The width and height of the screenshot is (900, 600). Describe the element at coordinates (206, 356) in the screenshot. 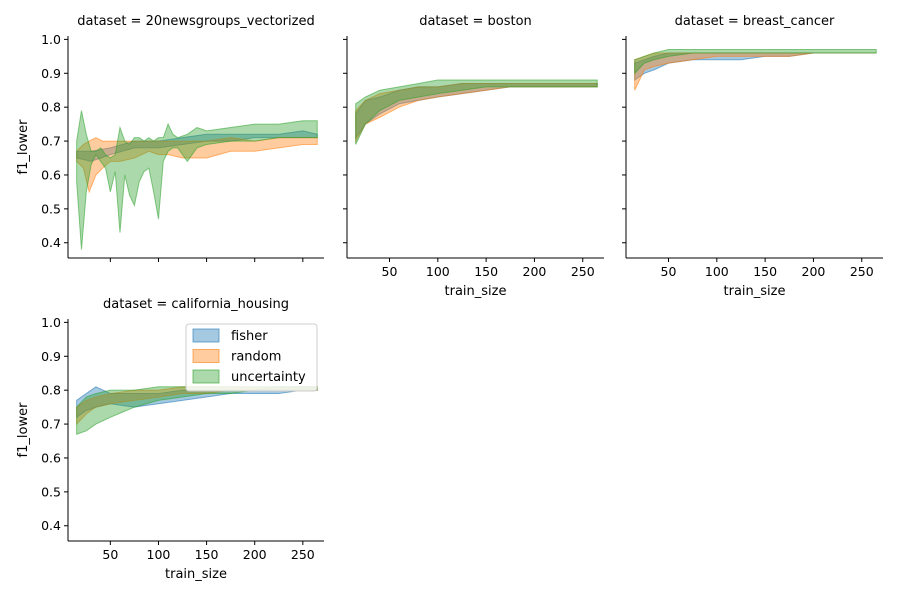

I see `legend-swatch-random` at that location.